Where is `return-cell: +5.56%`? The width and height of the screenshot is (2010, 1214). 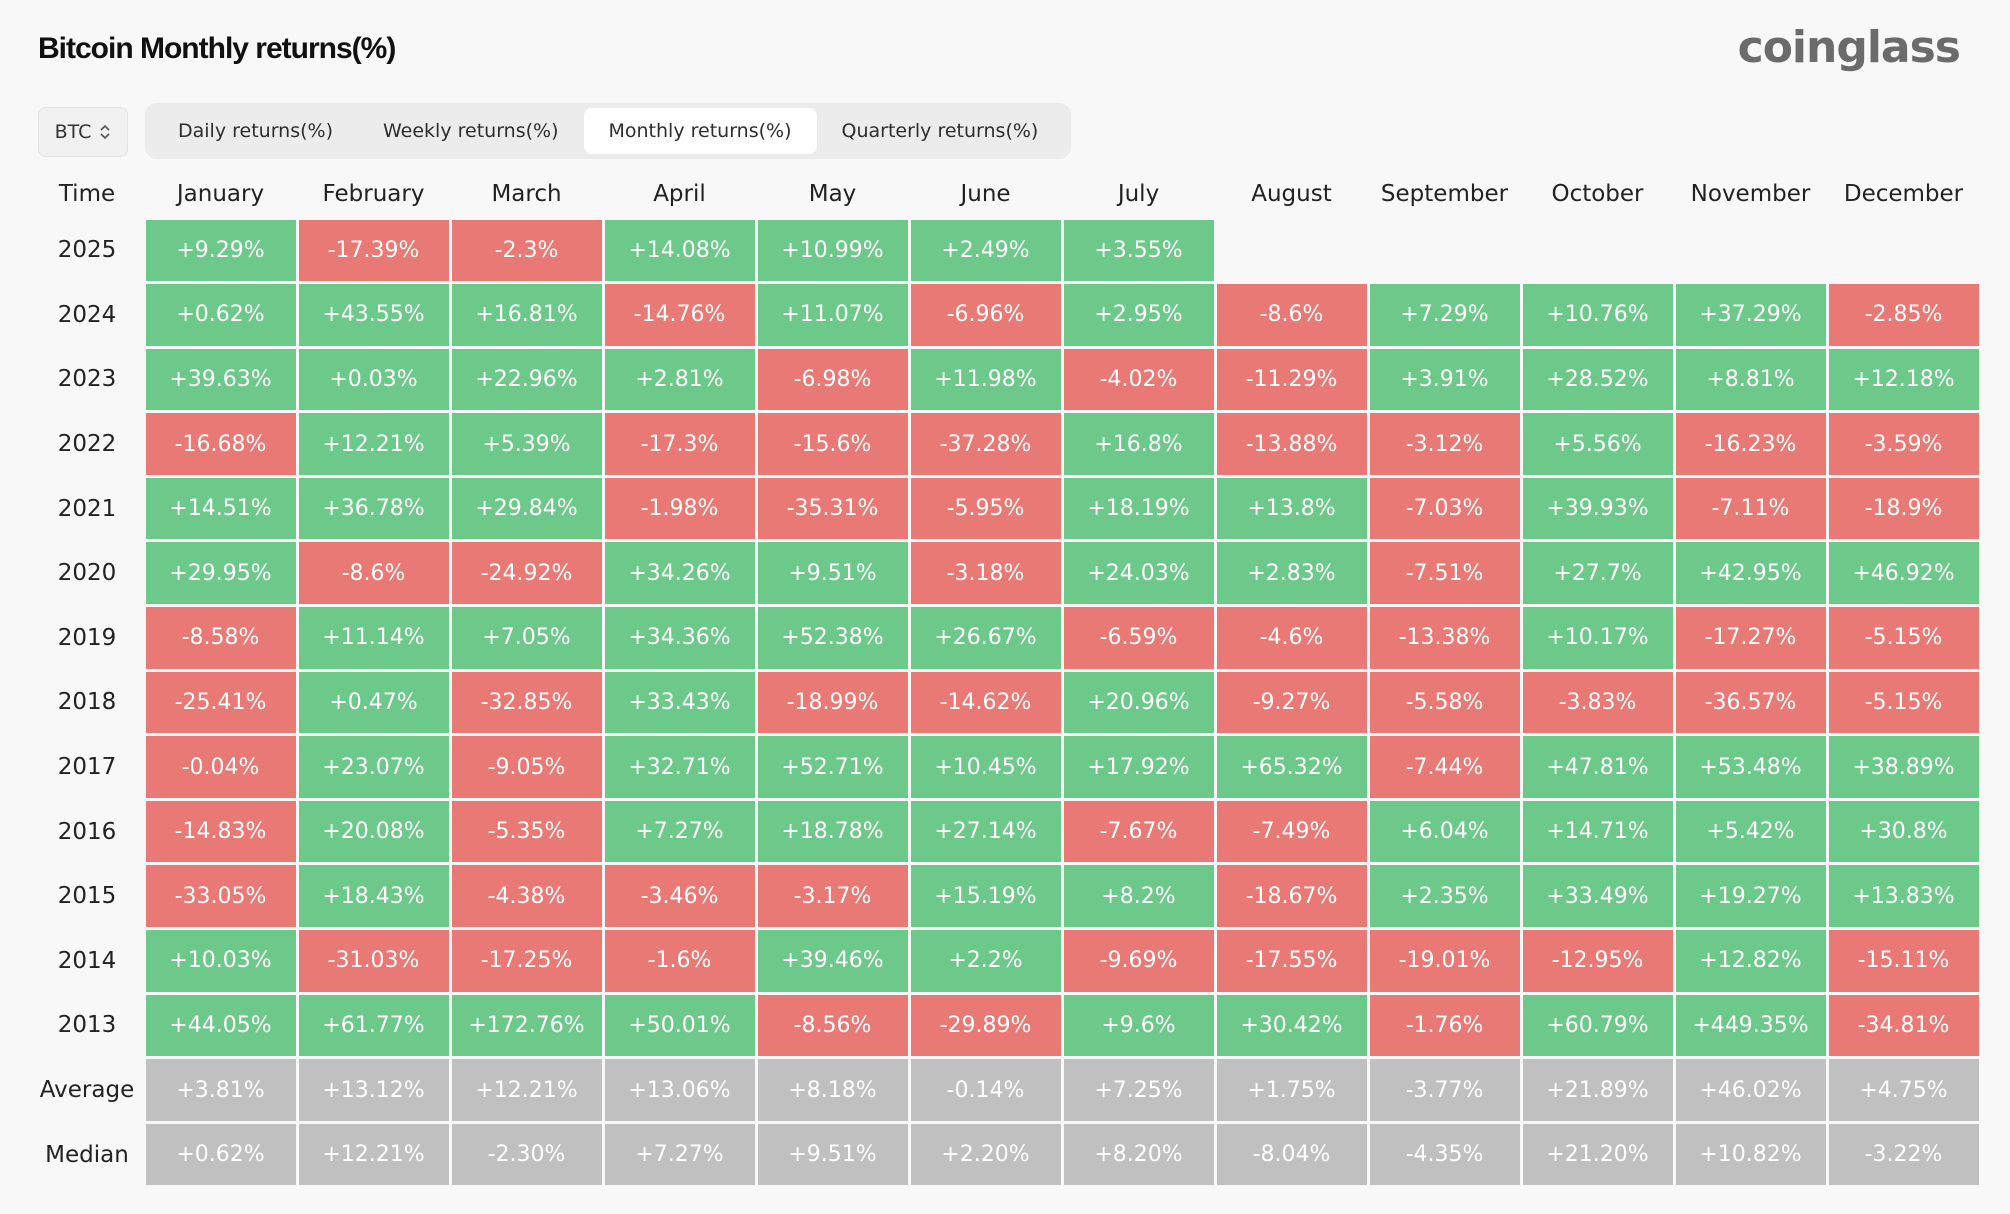 return-cell: +5.56% is located at coordinates (1597, 444).